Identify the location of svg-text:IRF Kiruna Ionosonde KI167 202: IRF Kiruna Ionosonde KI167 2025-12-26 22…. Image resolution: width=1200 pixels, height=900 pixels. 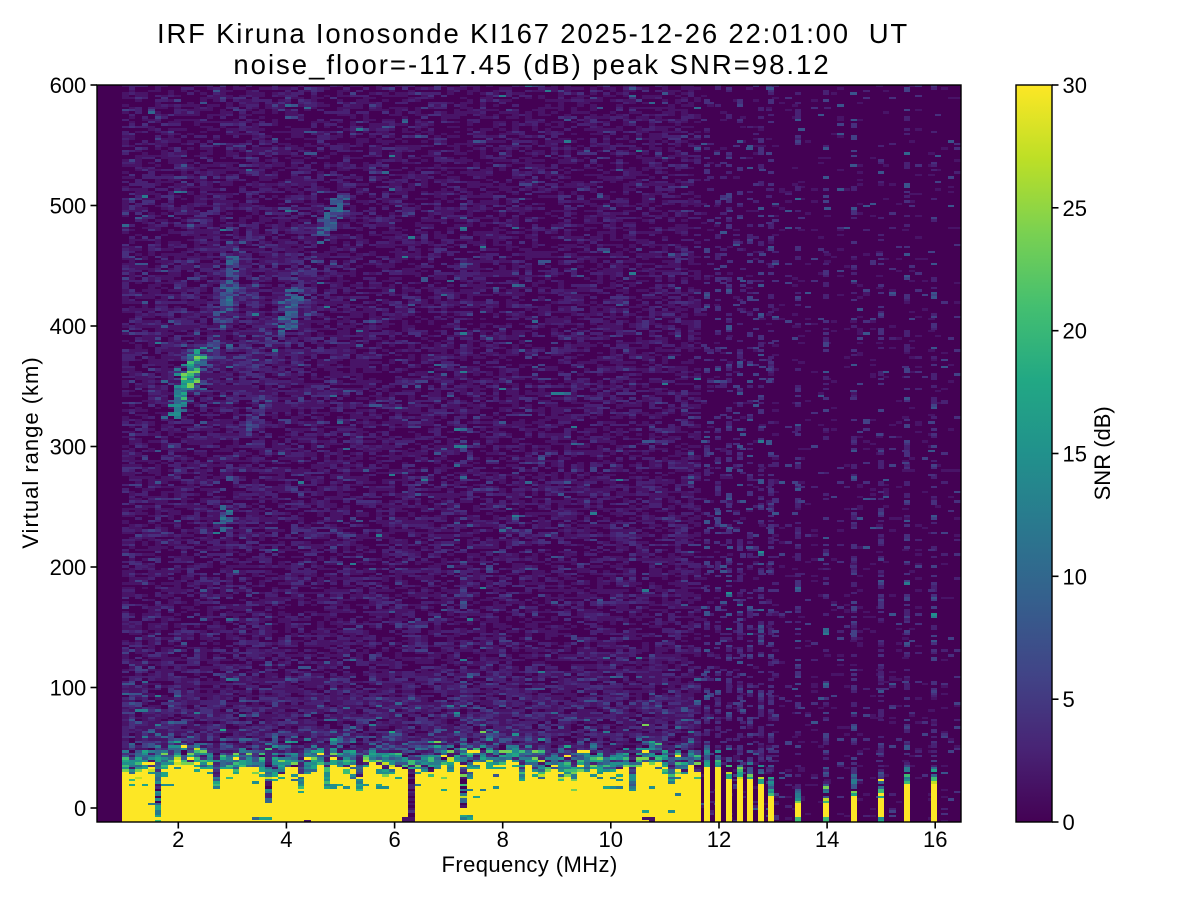
(533, 33).